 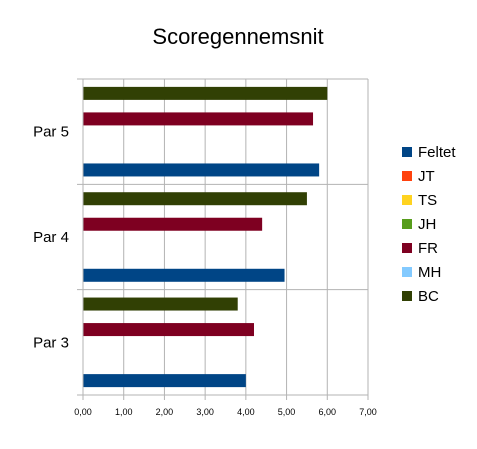 What do you see at coordinates (225, 412) in the screenshot?
I see `tick-labels: 0,00 1,00 2,00 3,00 4,00 5,00 6,00 7,00` at bounding box center [225, 412].